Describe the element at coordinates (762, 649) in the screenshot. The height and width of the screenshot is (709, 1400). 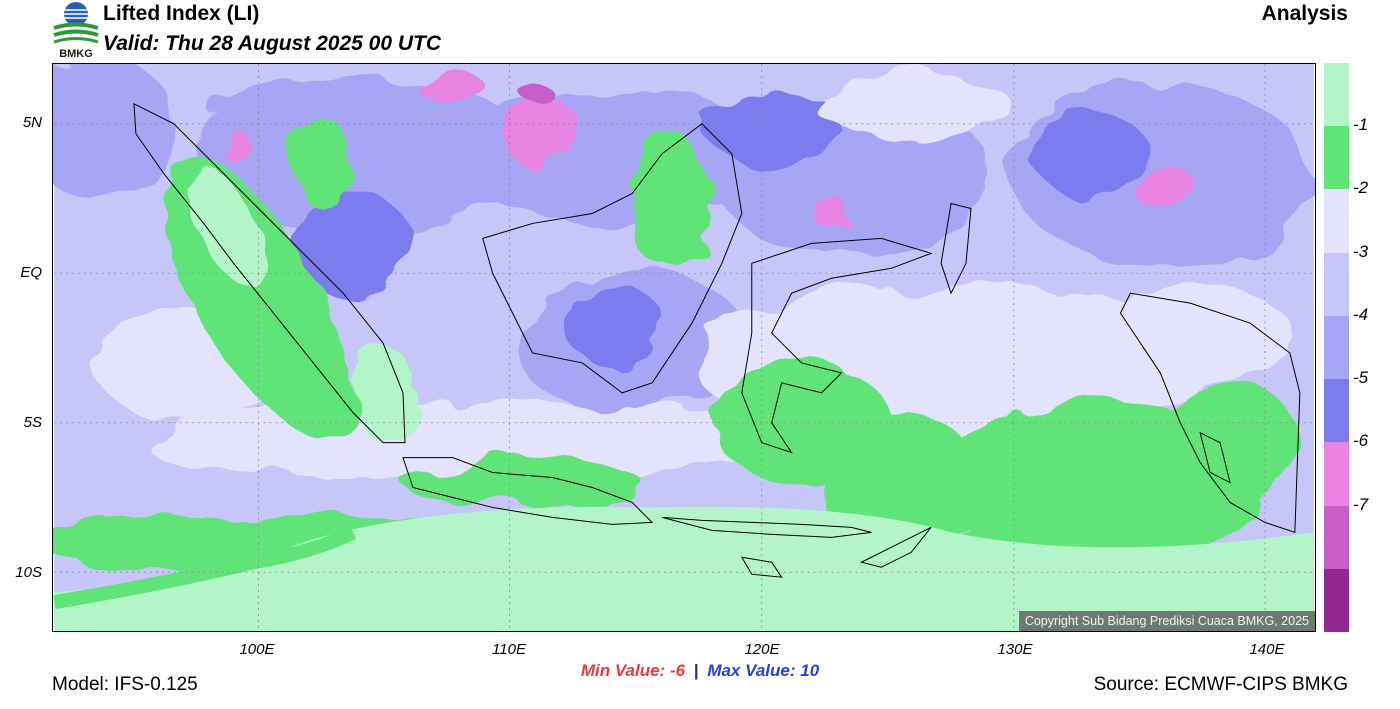
I see `lon-label-120e: 120E` at that location.